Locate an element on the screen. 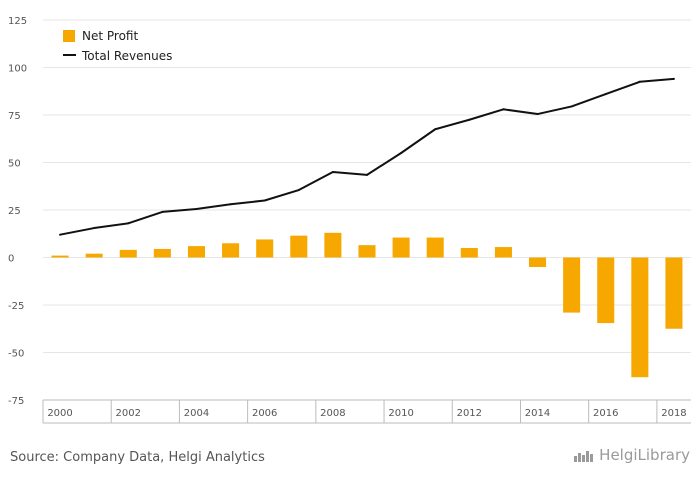  x-tick-label: 2002 is located at coordinates (128, 413).